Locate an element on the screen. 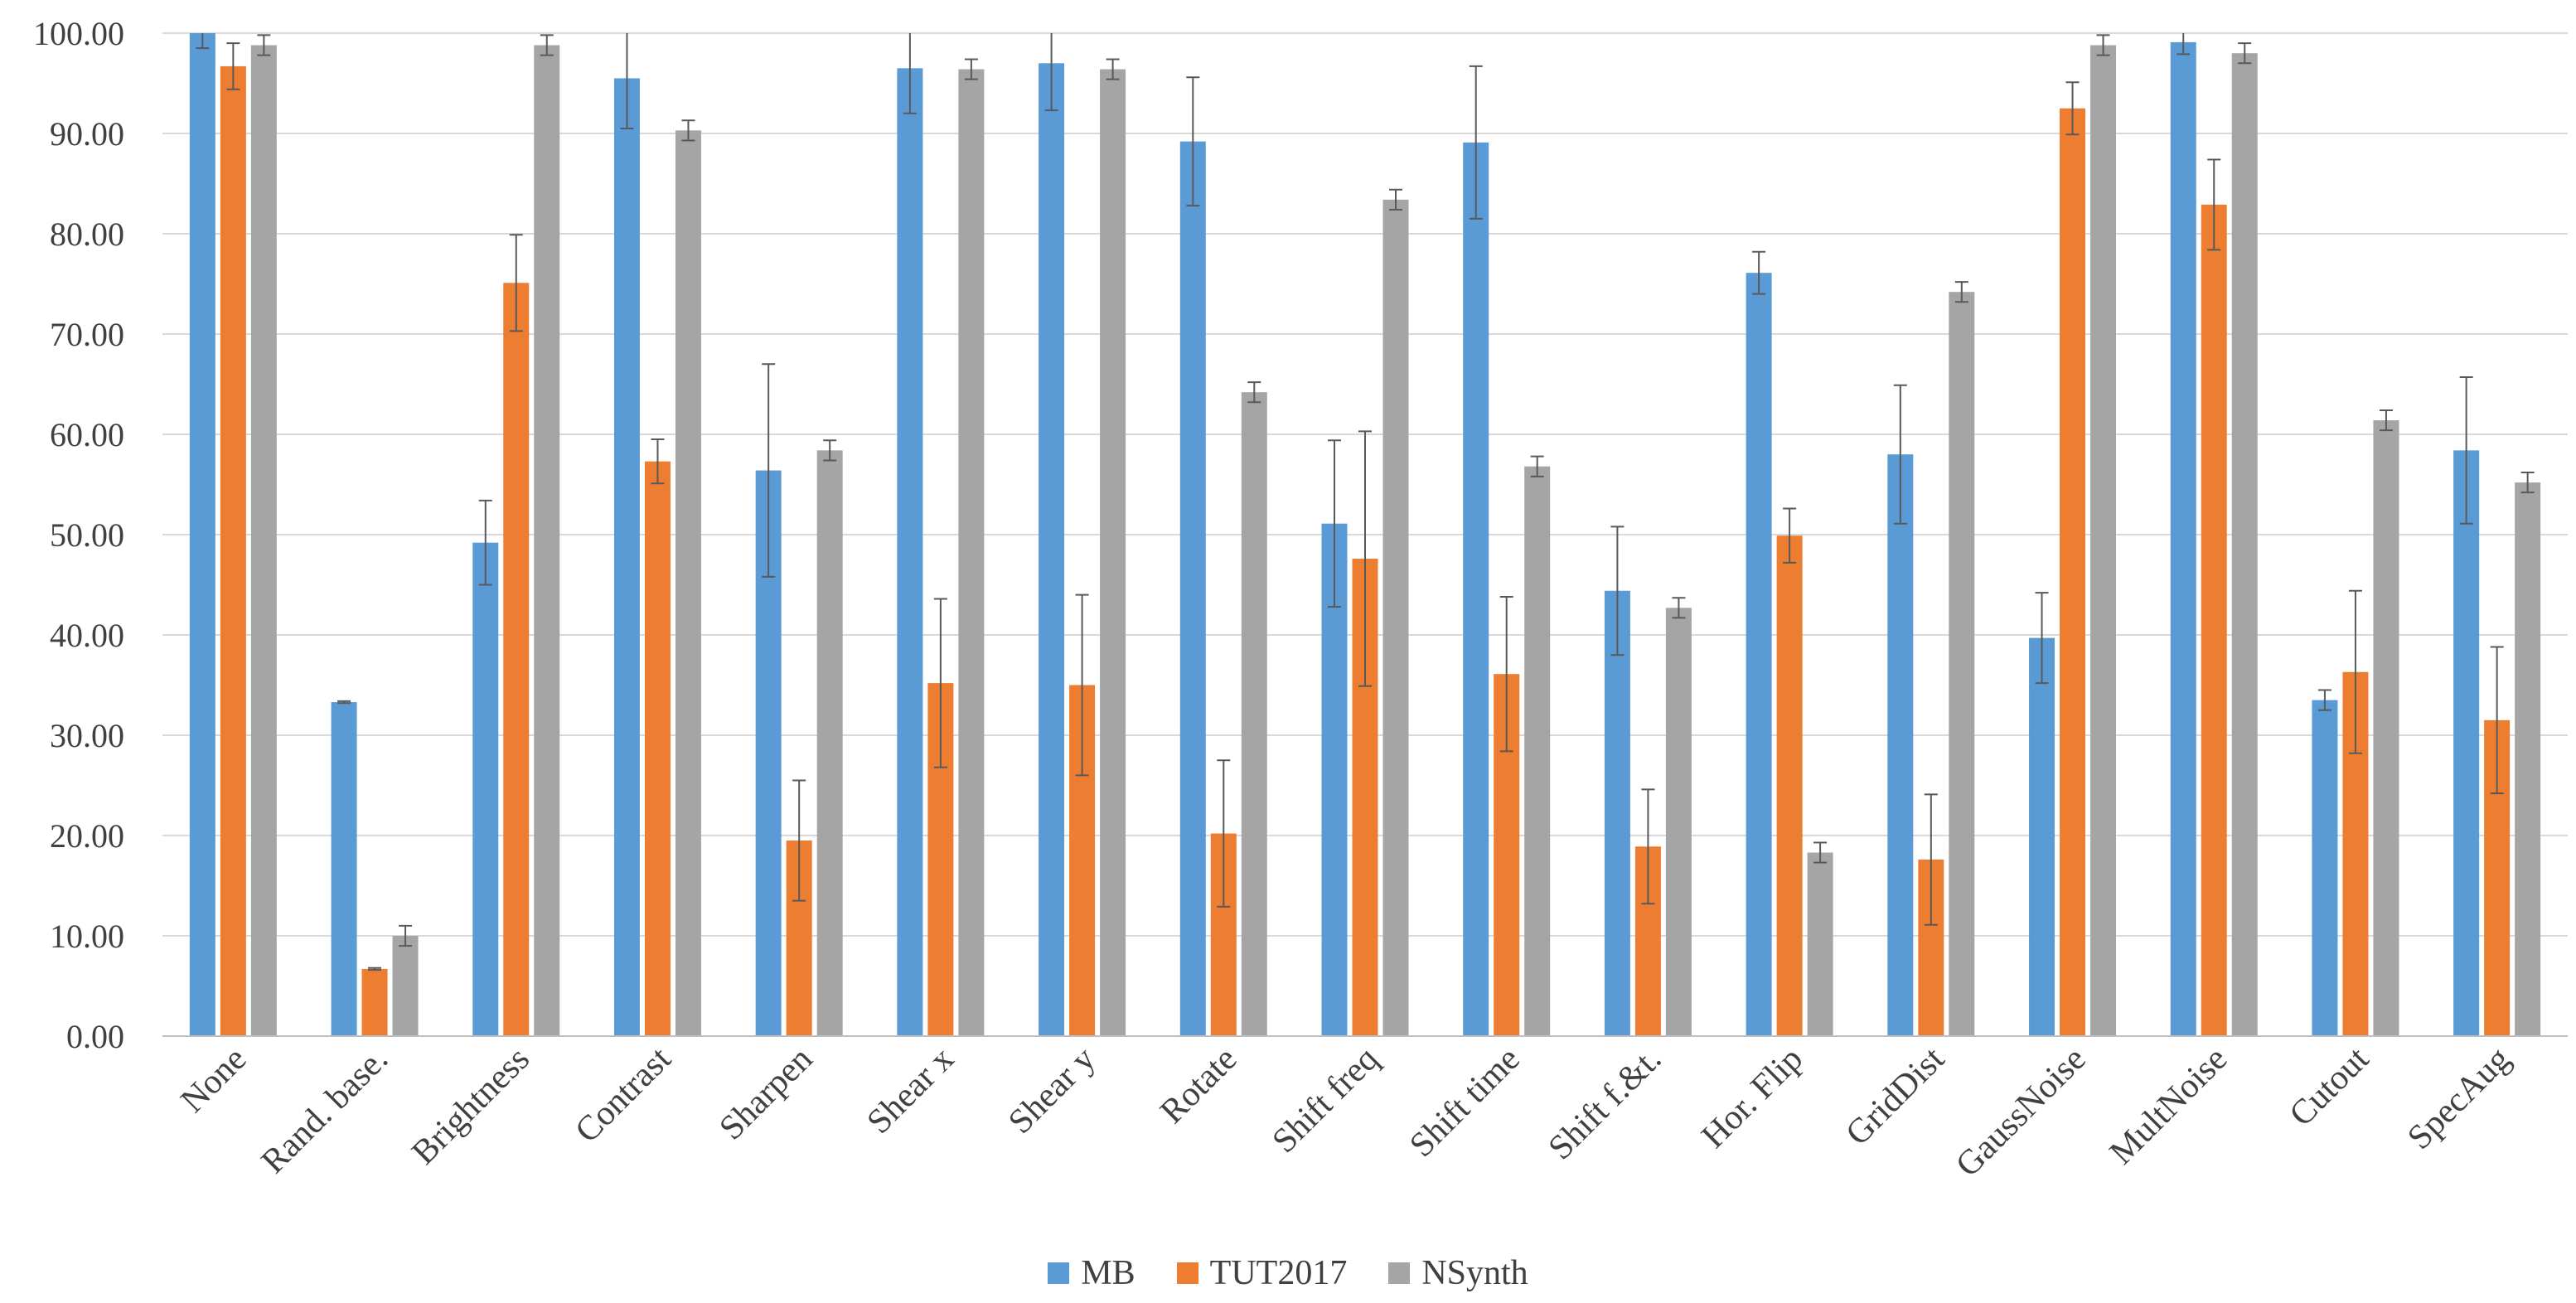  legend-label: NSynth is located at coordinates (1474, 1273).